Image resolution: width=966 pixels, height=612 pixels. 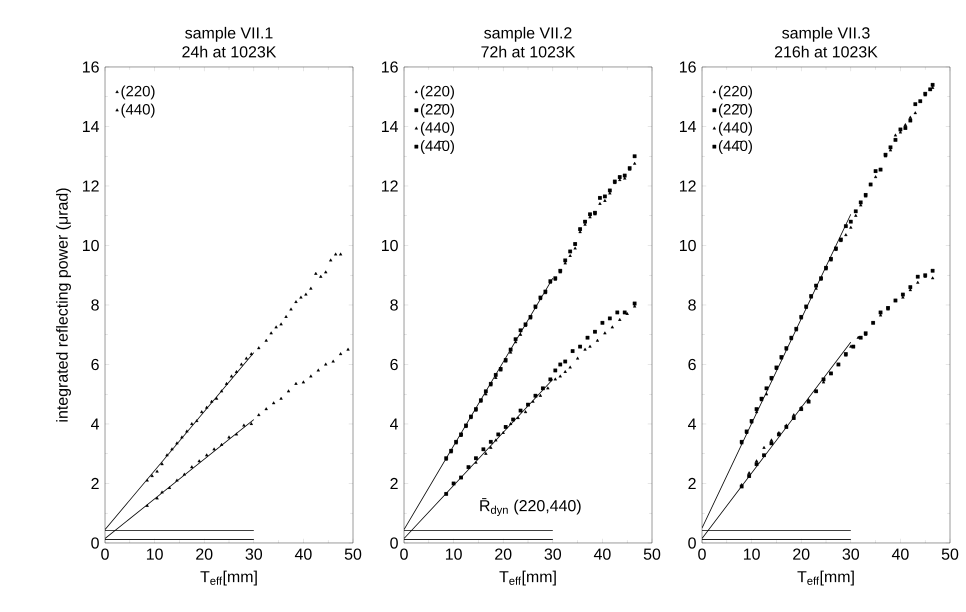 I want to click on chart-title: sample VII.1, so click(x=228, y=34).